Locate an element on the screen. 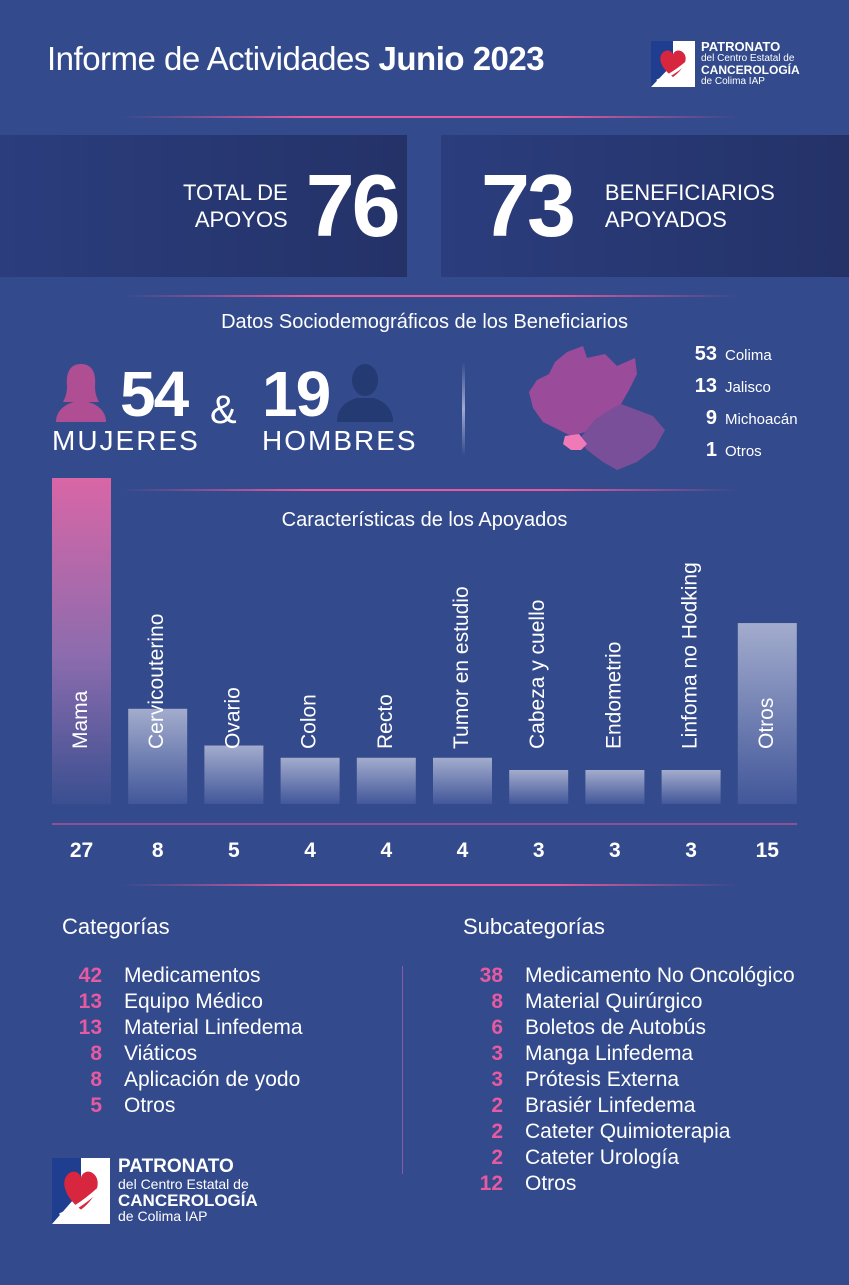  hombres-label: HOMBRES is located at coordinates (340, 440).